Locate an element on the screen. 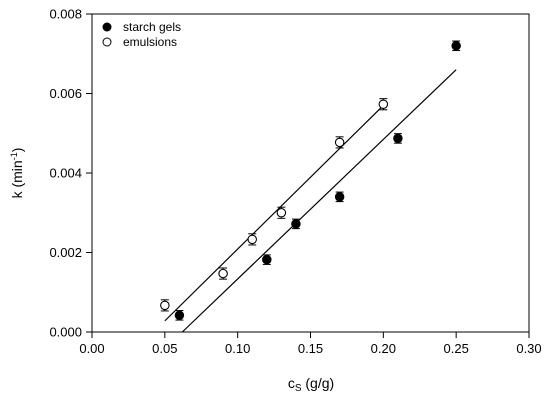  x-tick-label: 0.05 is located at coordinates (164, 348).